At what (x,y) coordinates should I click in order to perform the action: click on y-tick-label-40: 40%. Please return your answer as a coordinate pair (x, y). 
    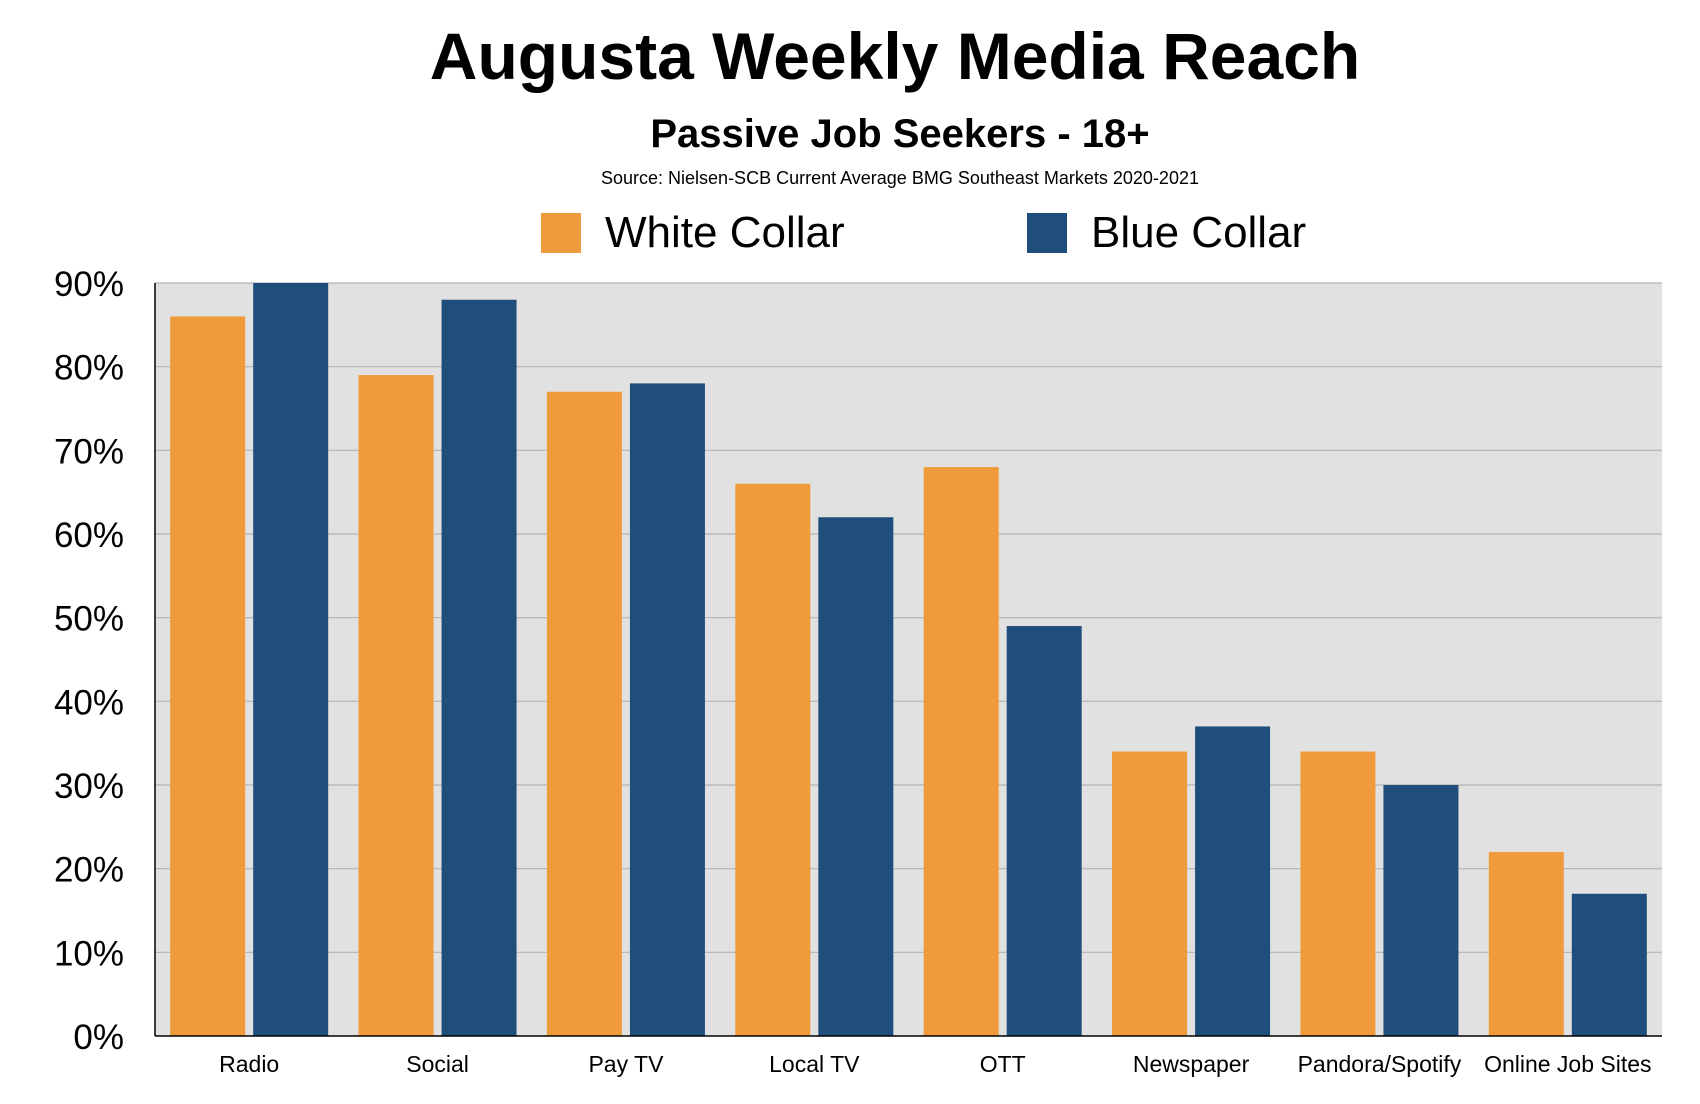
    Looking at the image, I should click on (89, 702).